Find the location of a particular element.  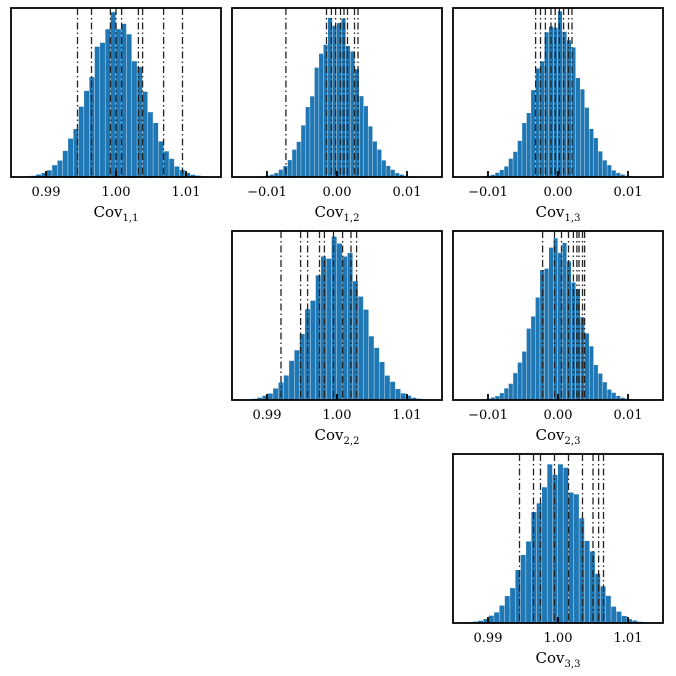

histogram-panel-6: 0.99 1.00 1.01 Cov3,3 is located at coordinates (558, 561).